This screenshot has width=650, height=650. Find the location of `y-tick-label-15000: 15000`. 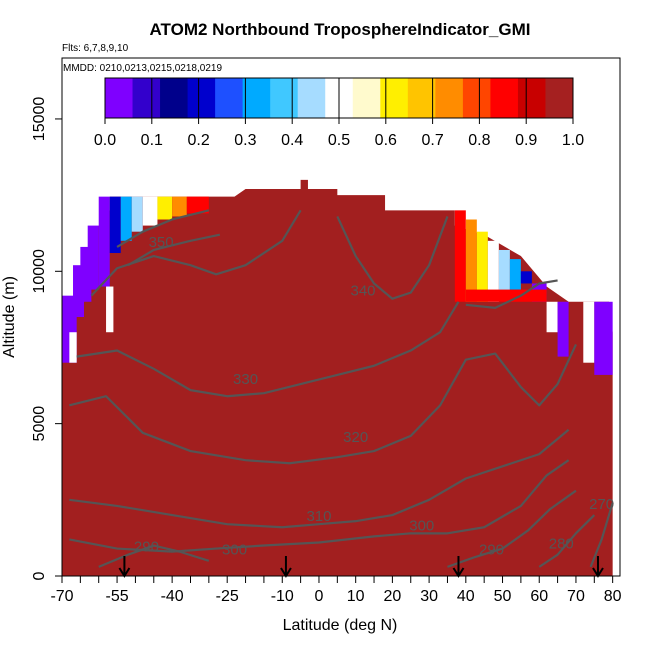

y-tick-label-15000: 15000 is located at coordinates (39, 119).